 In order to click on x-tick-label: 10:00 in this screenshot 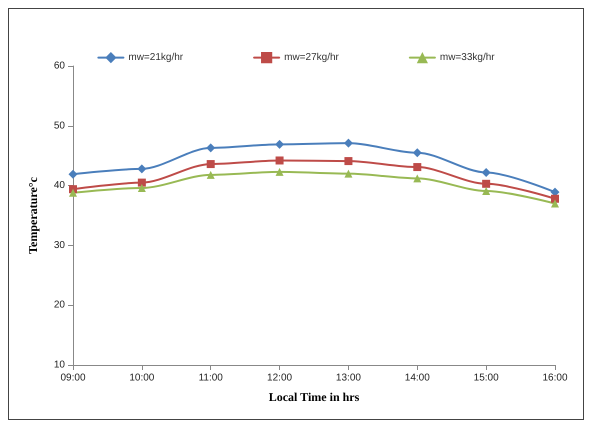, I will do `click(142, 378)`.